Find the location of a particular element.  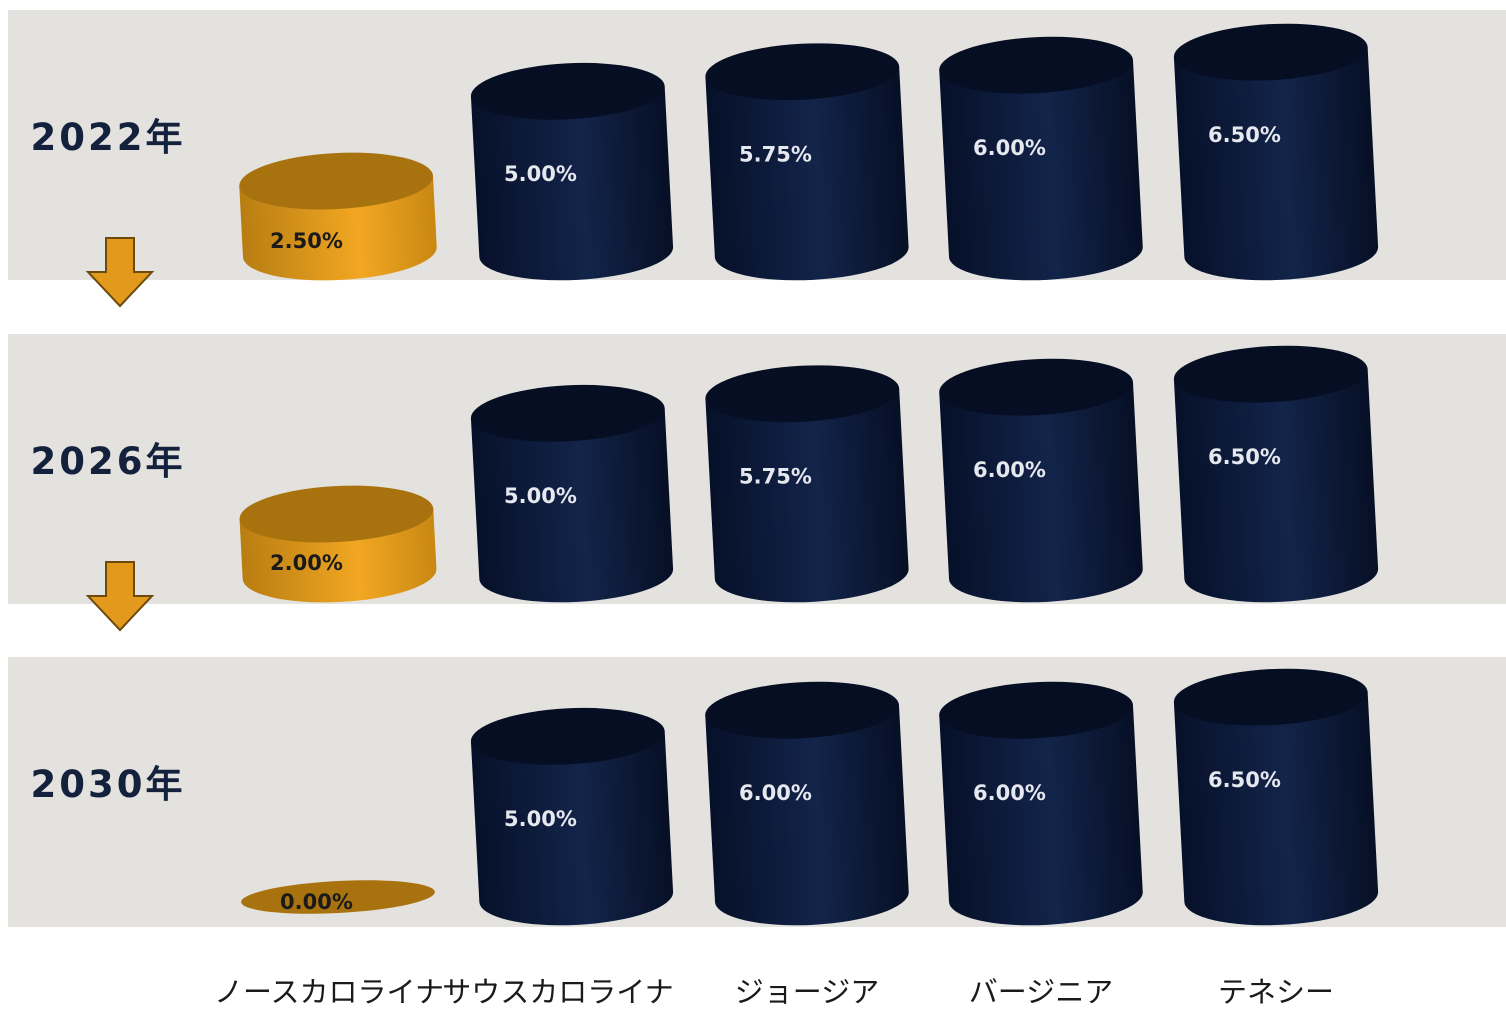

category-label: バージニア is located at coordinates (1041, 990).